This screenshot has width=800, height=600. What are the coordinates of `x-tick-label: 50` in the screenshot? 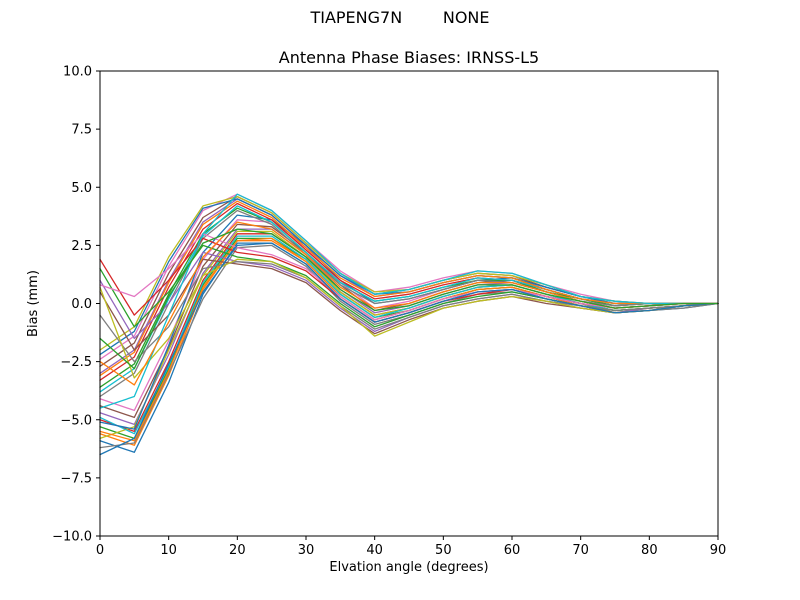 It's located at (443, 550).